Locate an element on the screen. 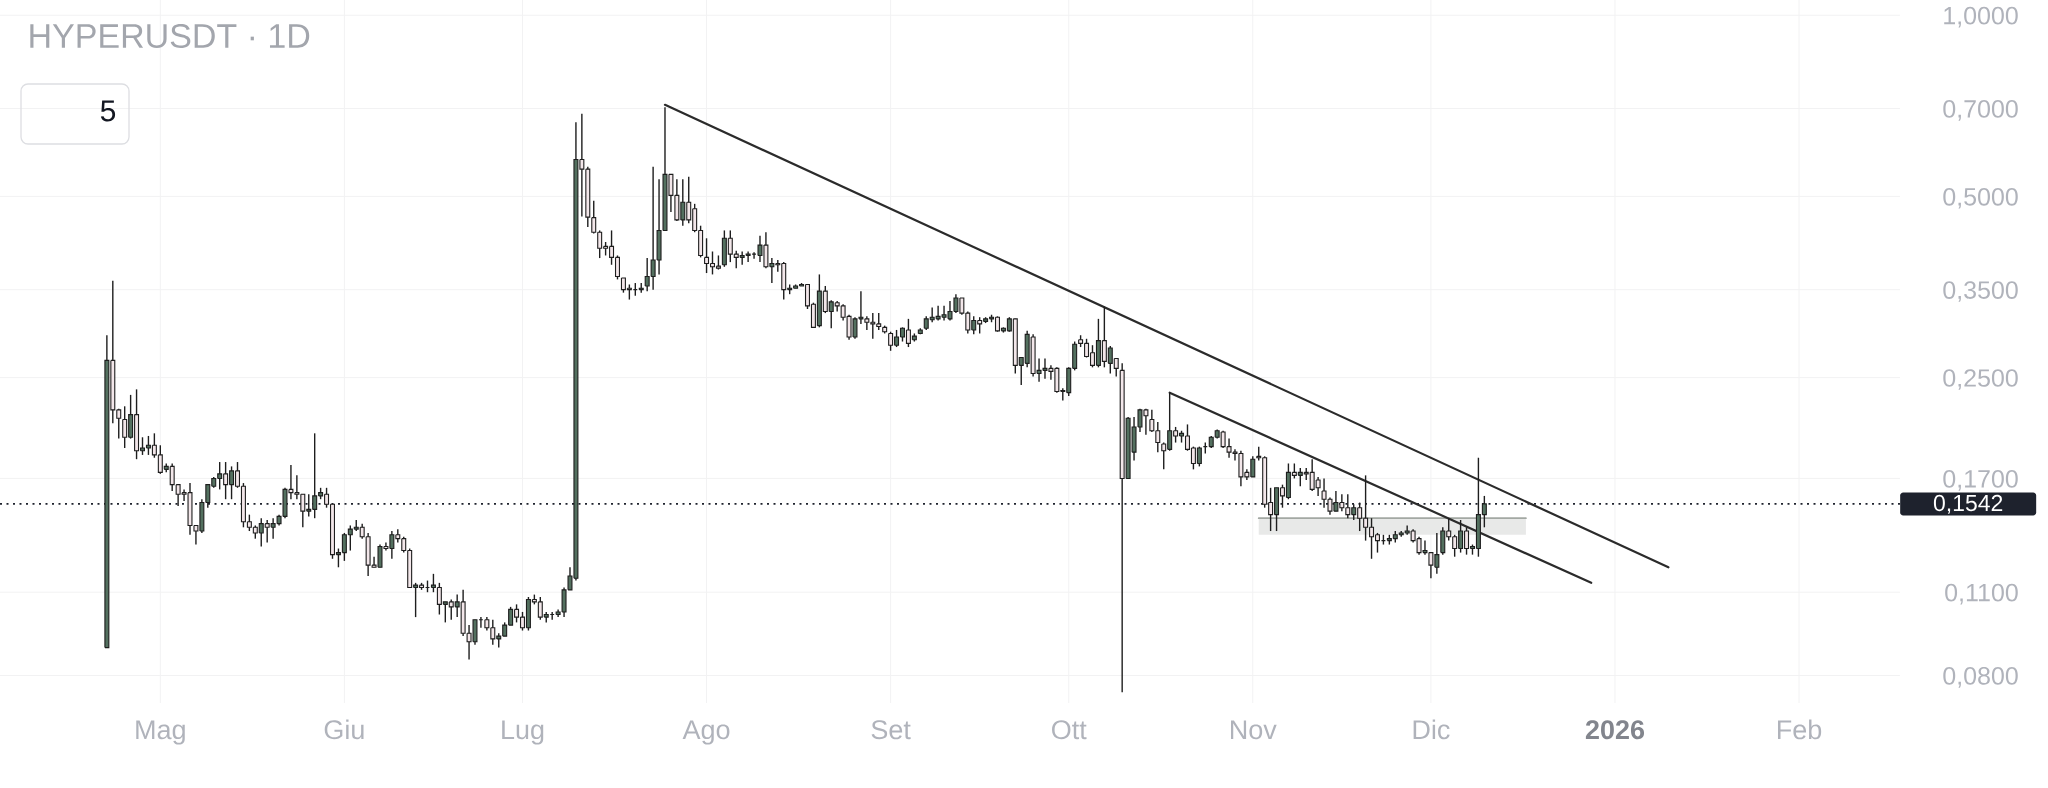 The height and width of the screenshot is (788, 2048). x-tick-label: Feb is located at coordinates (1799, 729).